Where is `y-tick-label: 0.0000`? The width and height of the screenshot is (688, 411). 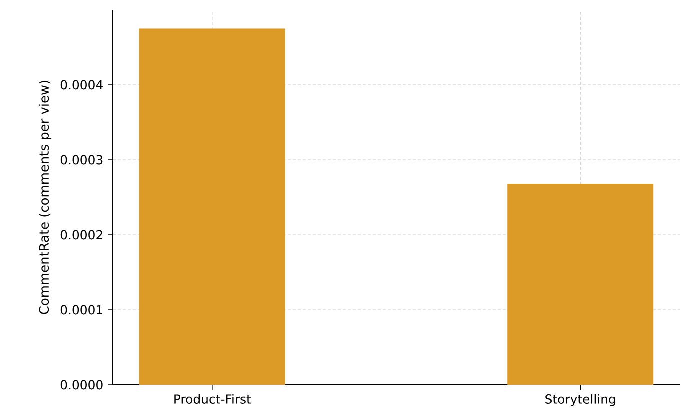
y-tick-label: 0.0000 is located at coordinates (81, 385).